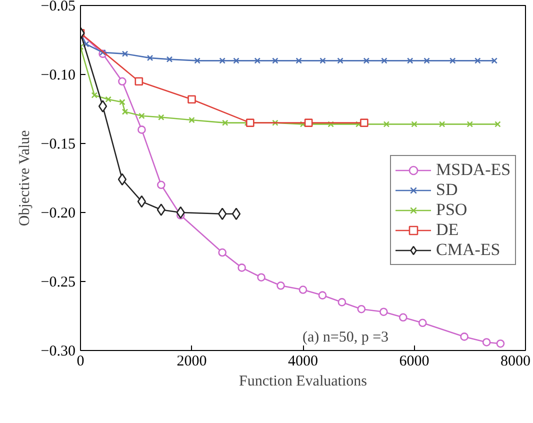 Image resolution: width=533 pixels, height=423 pixels. What do you see at coordinates (303, 362) in the screenshot?
I see `x-tick-label: 4000` at bounding box center [303, 362].